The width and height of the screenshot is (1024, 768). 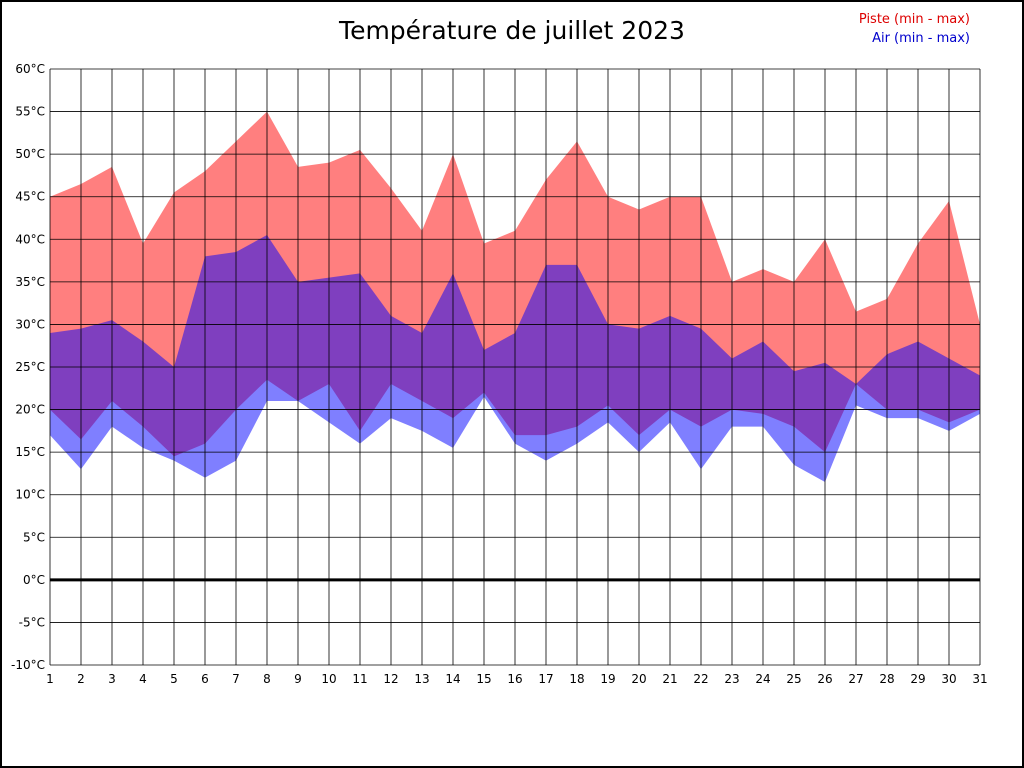 What do you see at coordinates (30, 154) in the screenshot?
I see `y-tick-label: 50°C` at bounding box center [30, 154].